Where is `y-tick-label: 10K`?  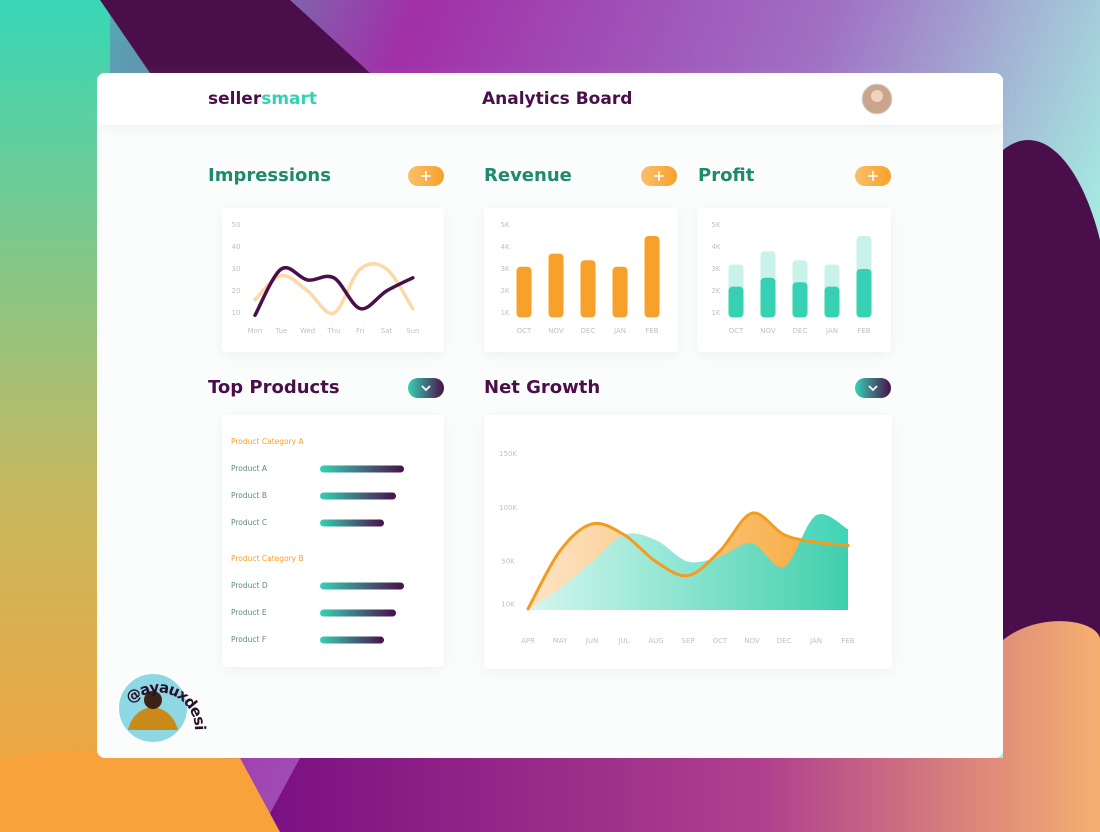 y-tick-label: 10K is located at coordinates (508, 605).